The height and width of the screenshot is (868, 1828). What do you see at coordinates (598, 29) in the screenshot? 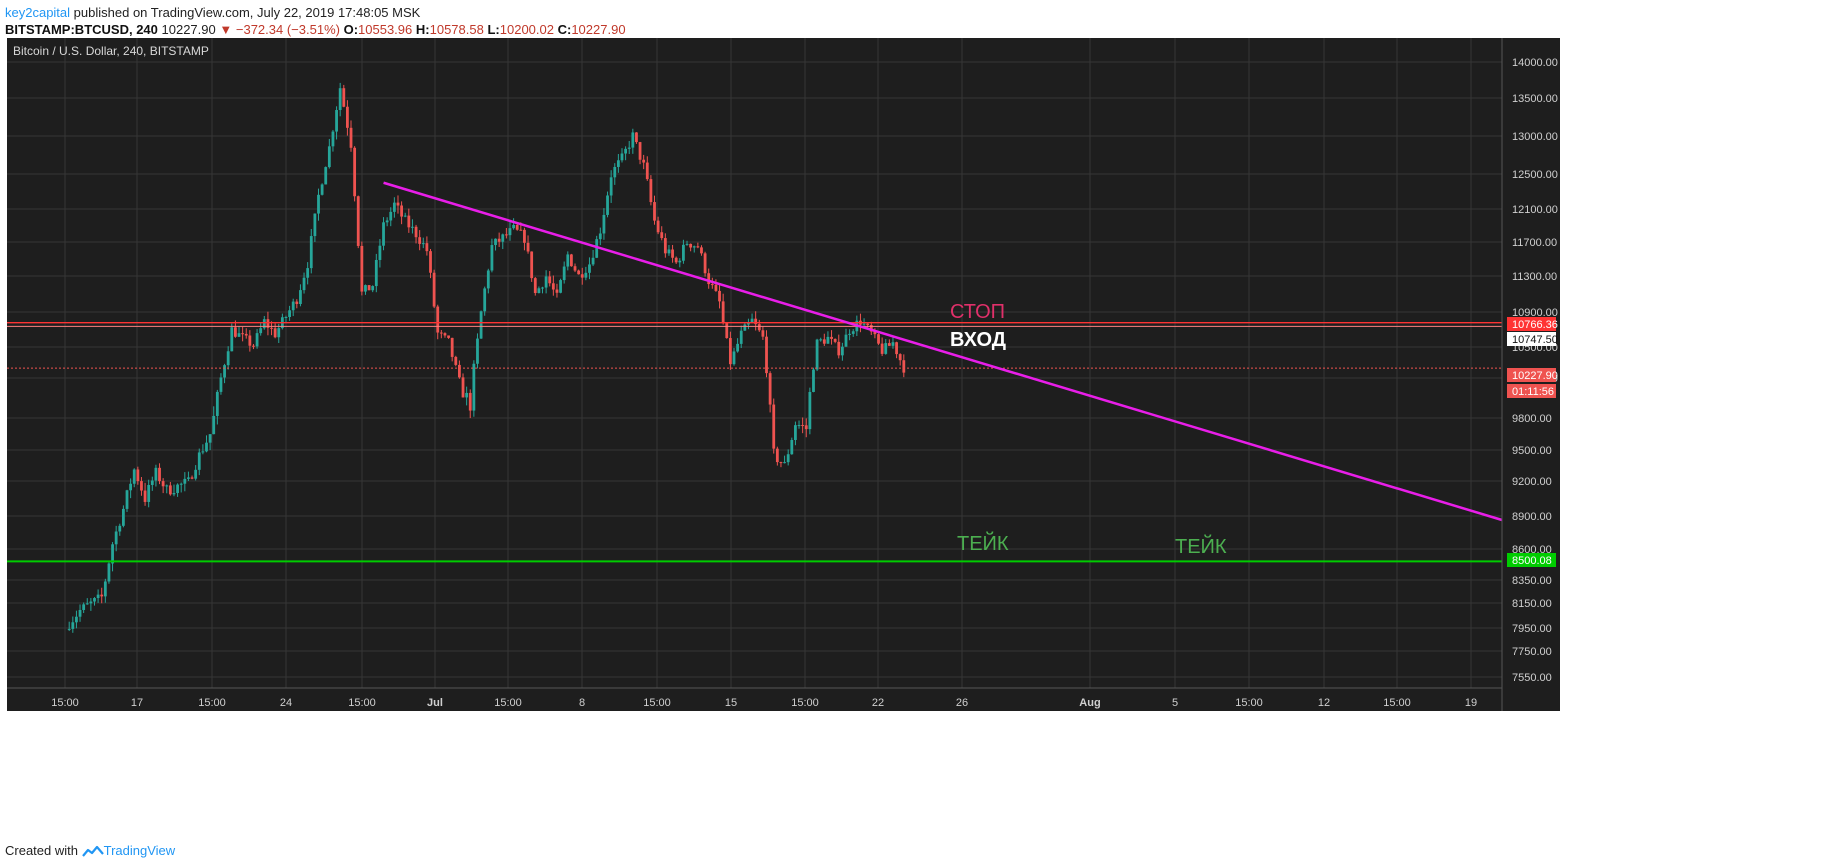
I see `close-value: 10227.90` at bounding box center [598, 29].